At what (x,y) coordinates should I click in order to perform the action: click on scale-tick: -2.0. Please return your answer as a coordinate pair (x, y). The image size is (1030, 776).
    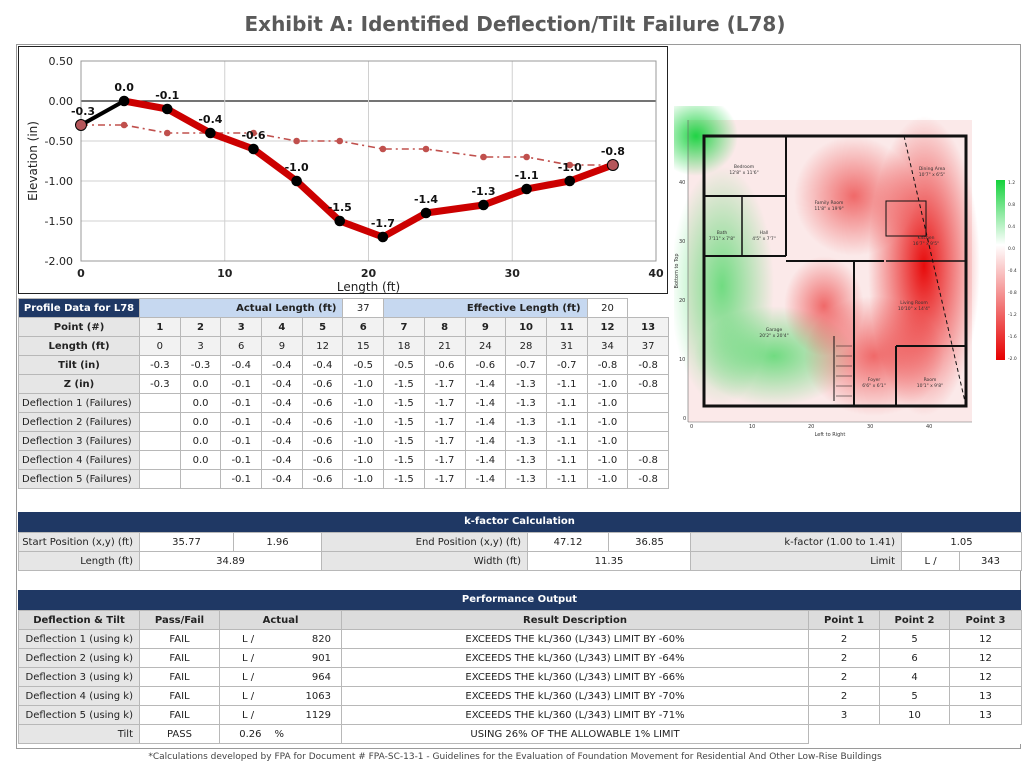
    Looking at the image, I should click on (1012, 359).